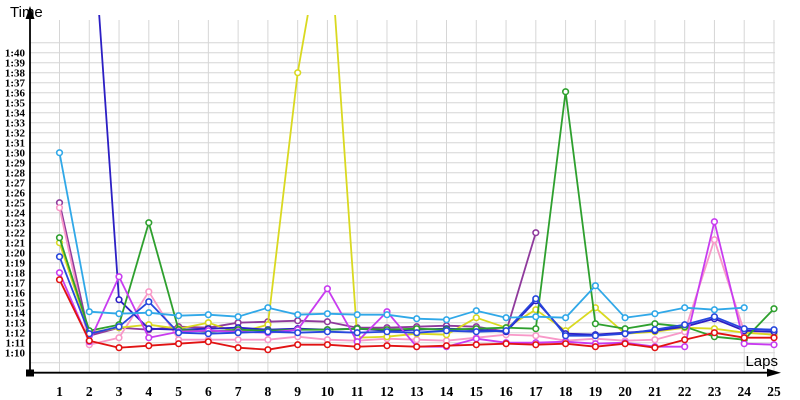  I want to click on x-tick-label: 24, so click(744, 391).